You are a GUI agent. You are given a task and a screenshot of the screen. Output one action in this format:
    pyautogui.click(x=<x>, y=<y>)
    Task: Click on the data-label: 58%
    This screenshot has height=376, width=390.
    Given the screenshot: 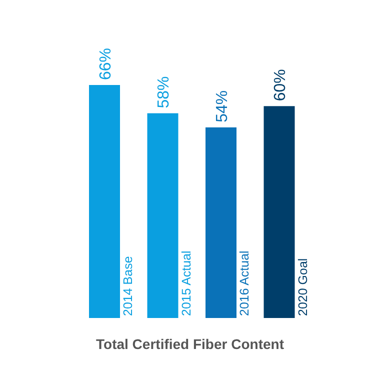 What is the action you would take?
    pyautogui.click(x=164, y=92)
    